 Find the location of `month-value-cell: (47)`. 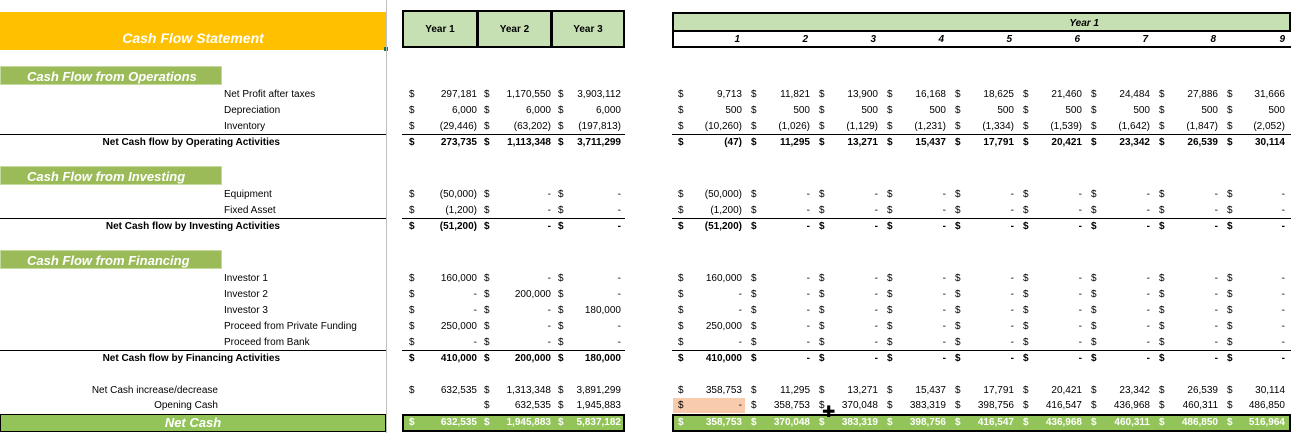

month-value-cell: (47) is located at coordinates (733, 142).